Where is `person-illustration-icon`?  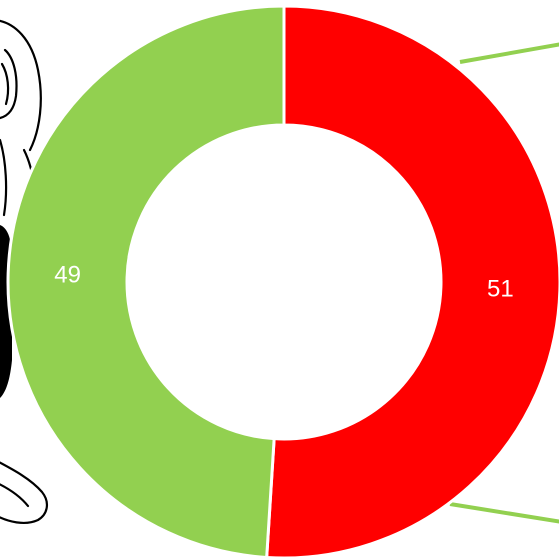
person-illustration-icon is located at coordinates (24, 271).